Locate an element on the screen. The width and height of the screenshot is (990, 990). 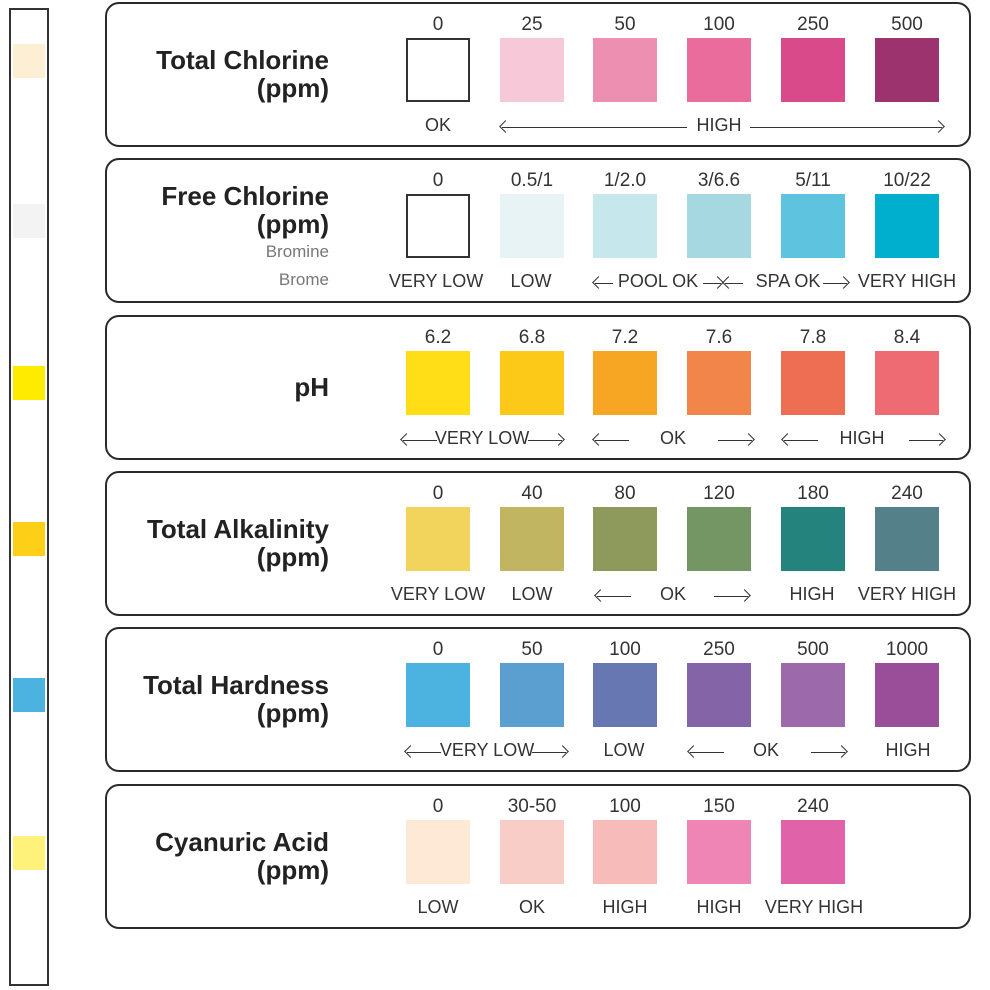
range-scale: LOW OK HIGH HIGH VERY HIGH is located at coordinates (538, 910).